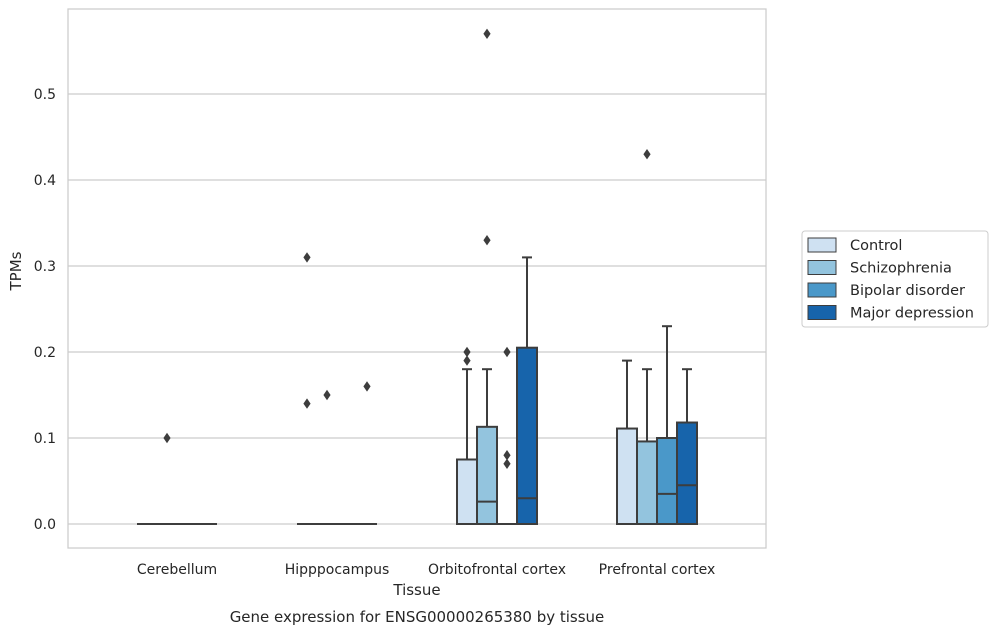  I want to click on x-axis-label: Tissue, so click(416, 590).